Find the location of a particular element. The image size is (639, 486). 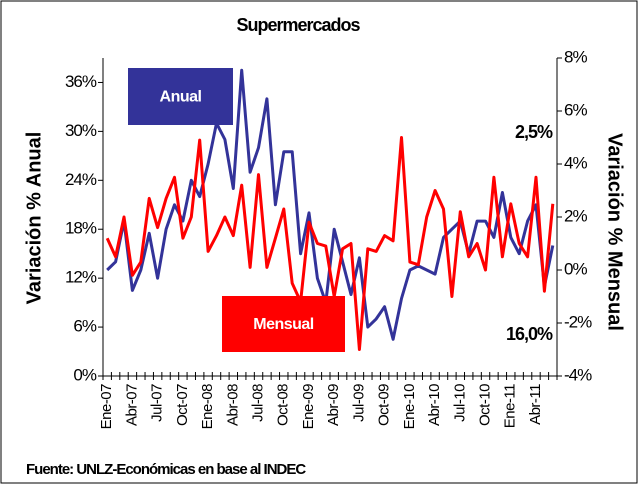

x-tick-label: Abr-11 is located at coordinates (535, 404).